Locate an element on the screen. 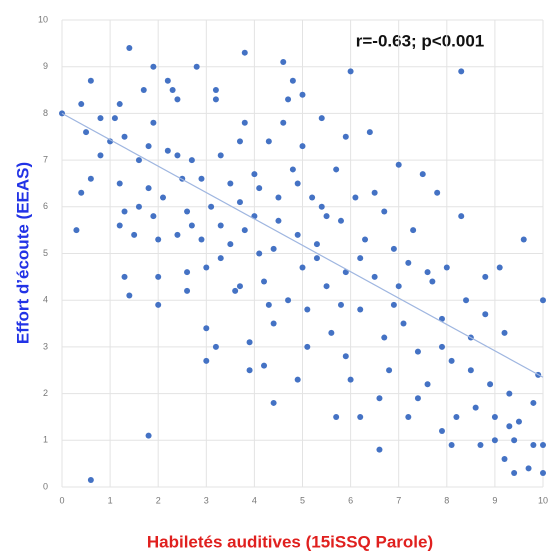  x-tick-label: 0 is located at coordinates (61, 500).